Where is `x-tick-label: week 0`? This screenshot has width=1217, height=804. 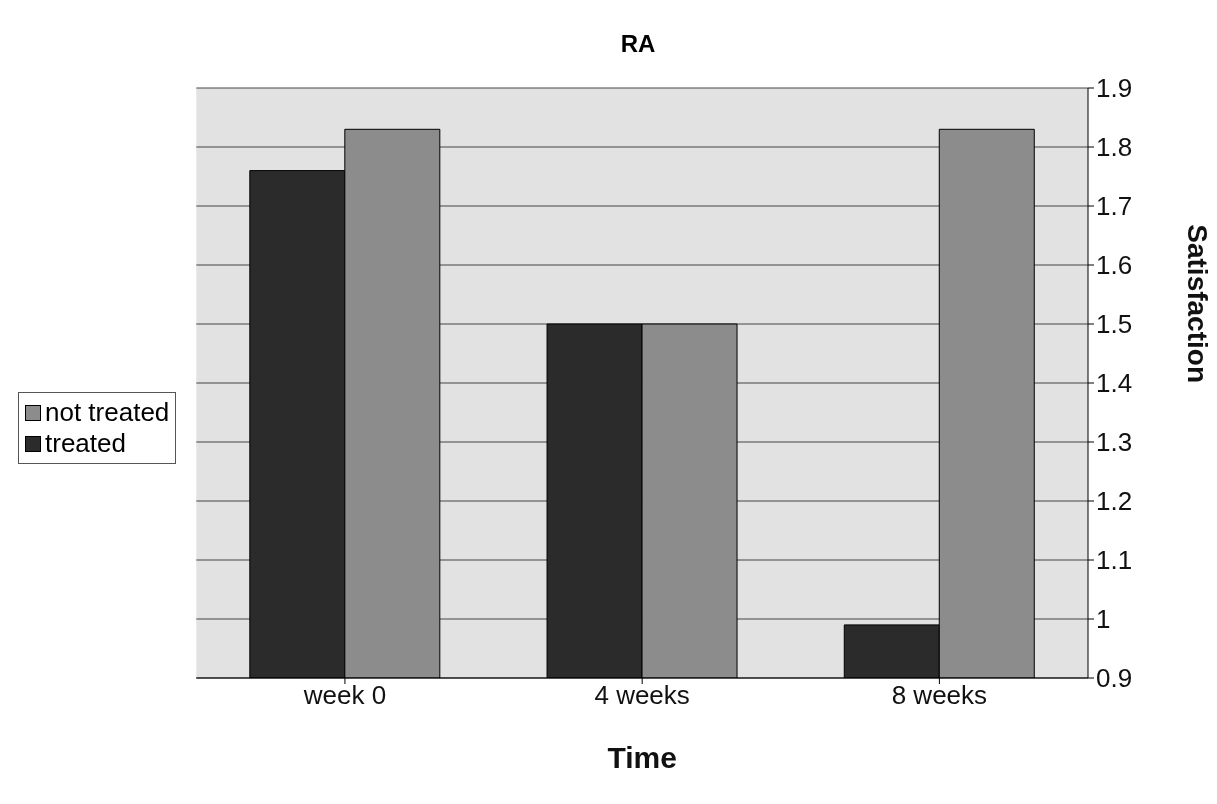
x-tick-label: week 0 is located at coordinates (344, 695).